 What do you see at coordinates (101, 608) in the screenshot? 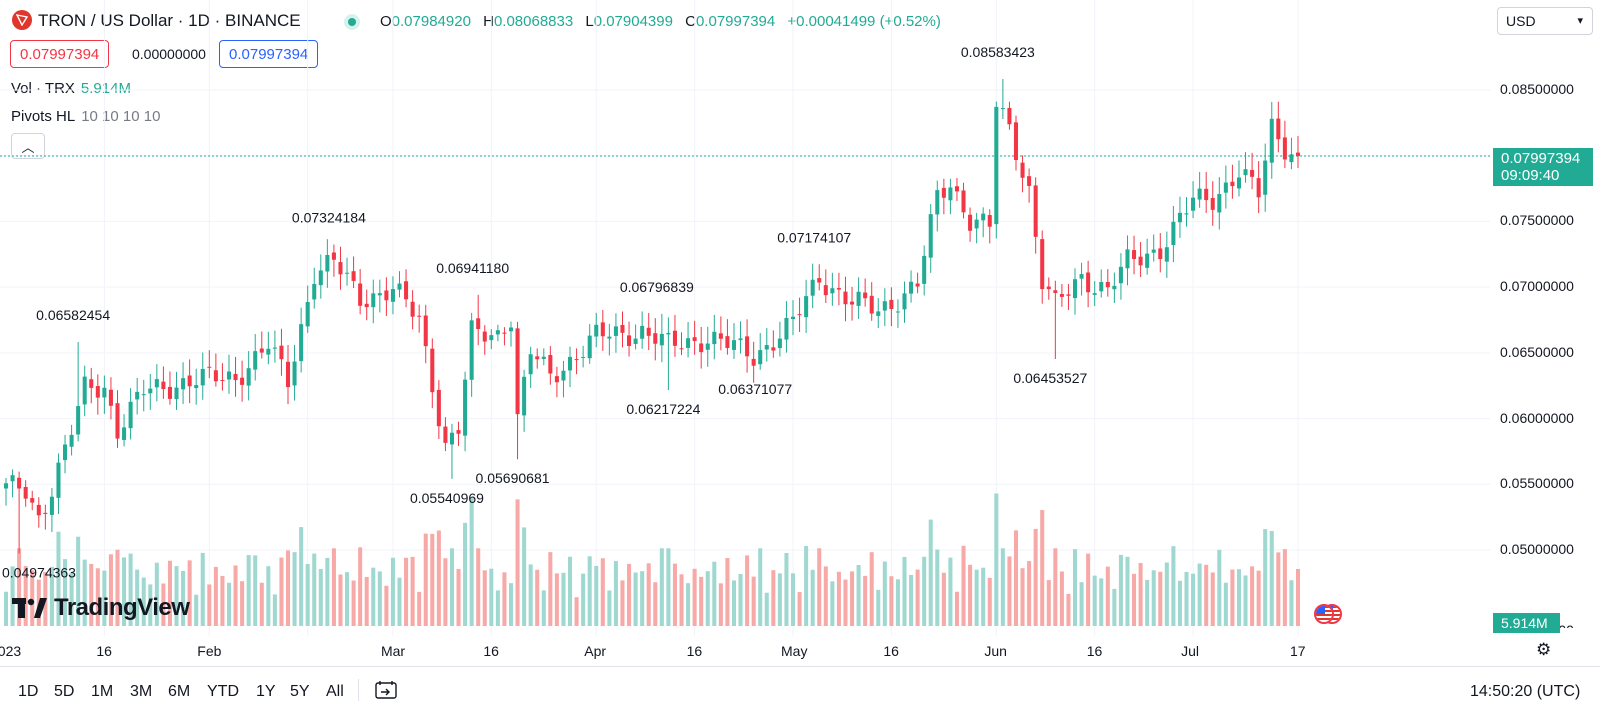
I see `tradingview-logo: TradingView` at bounding box center [101, 608].